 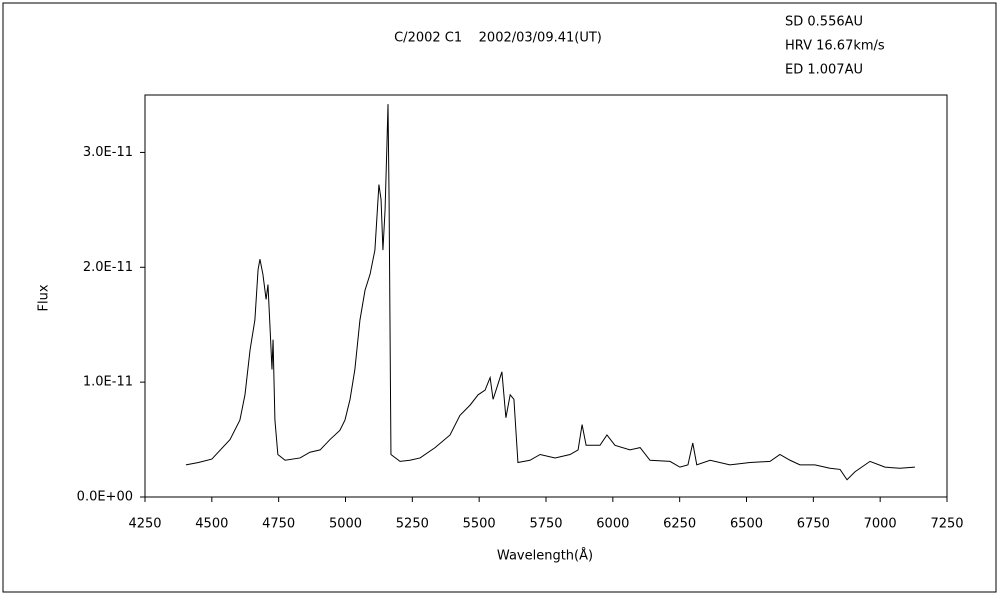 What do you see at coordinates (108, 382) in the screenshot?
I see `y-tick-label: 1.0E-11` at bounding box center [108, 382].